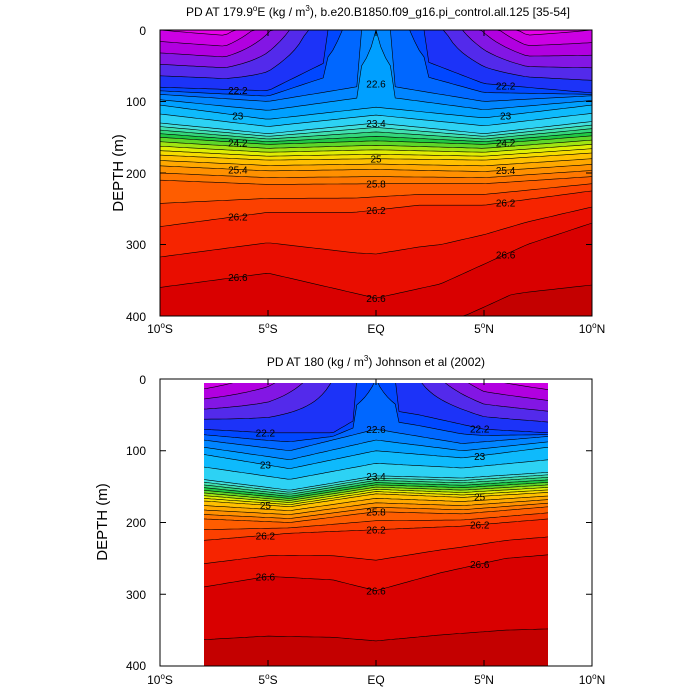  I want to click on x-ticks-bottom: 10oS 5oS EQ 5oN 10oN, so click(376, 679).